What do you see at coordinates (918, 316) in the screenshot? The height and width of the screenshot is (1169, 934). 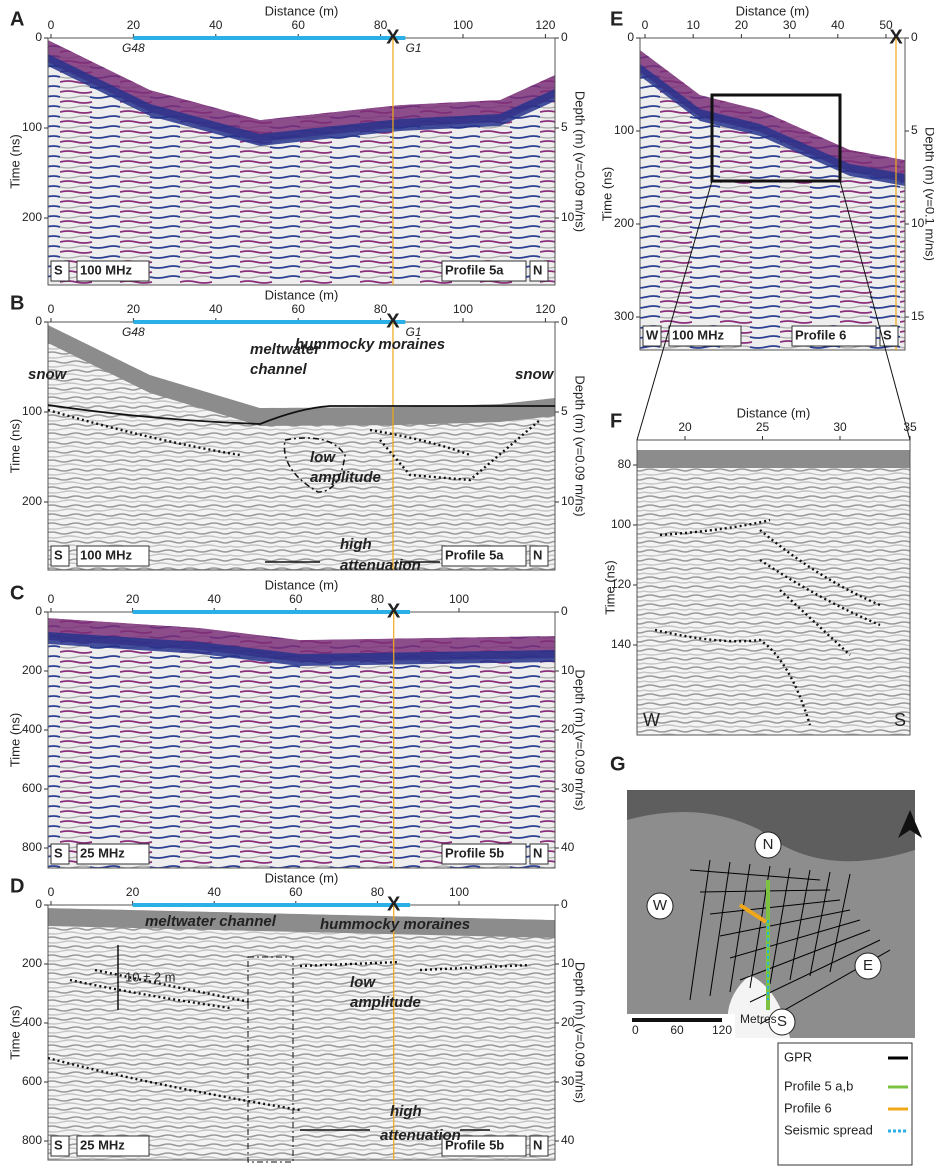 I see `y2-tick-label: 15` at bounding box center [918, 316].